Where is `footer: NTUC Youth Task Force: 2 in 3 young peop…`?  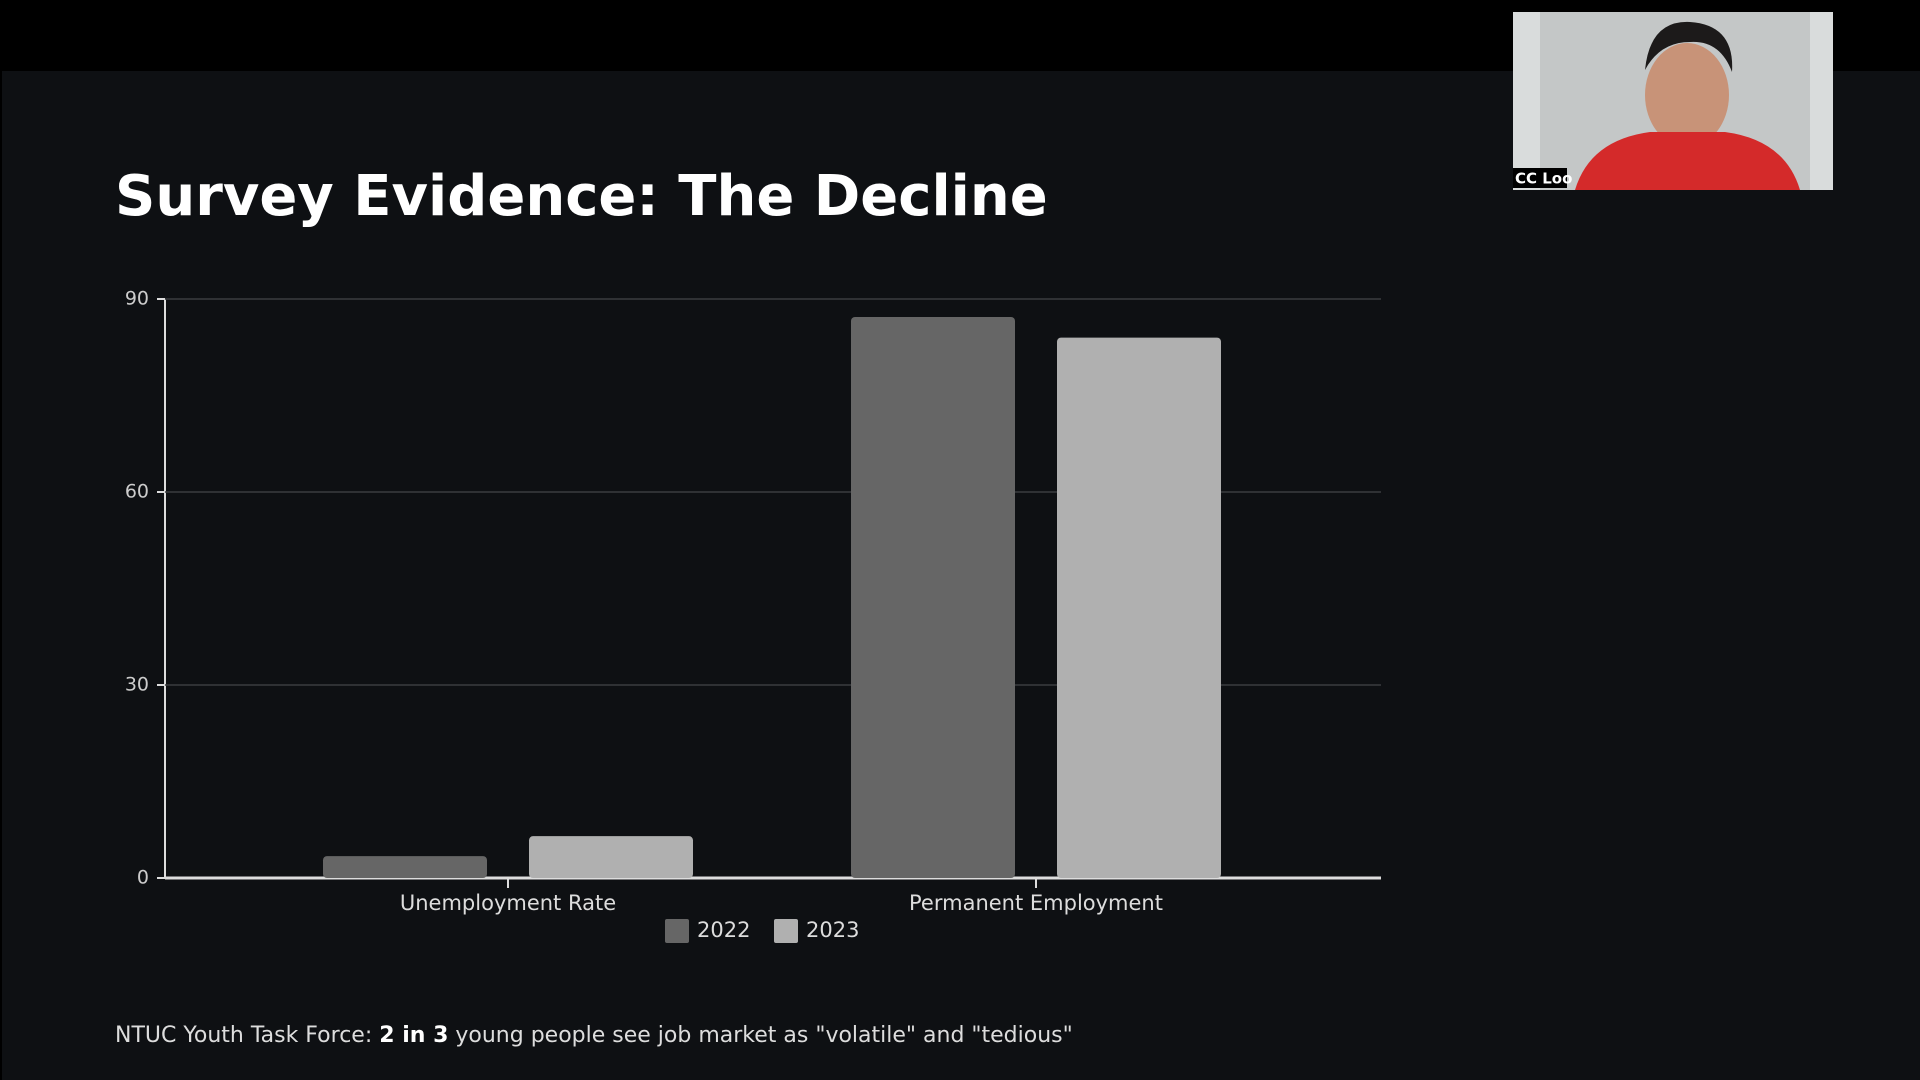
footer: NTUC Youth Task Force: 2 in 3 young peop… is located at coordinates (594, 1035).